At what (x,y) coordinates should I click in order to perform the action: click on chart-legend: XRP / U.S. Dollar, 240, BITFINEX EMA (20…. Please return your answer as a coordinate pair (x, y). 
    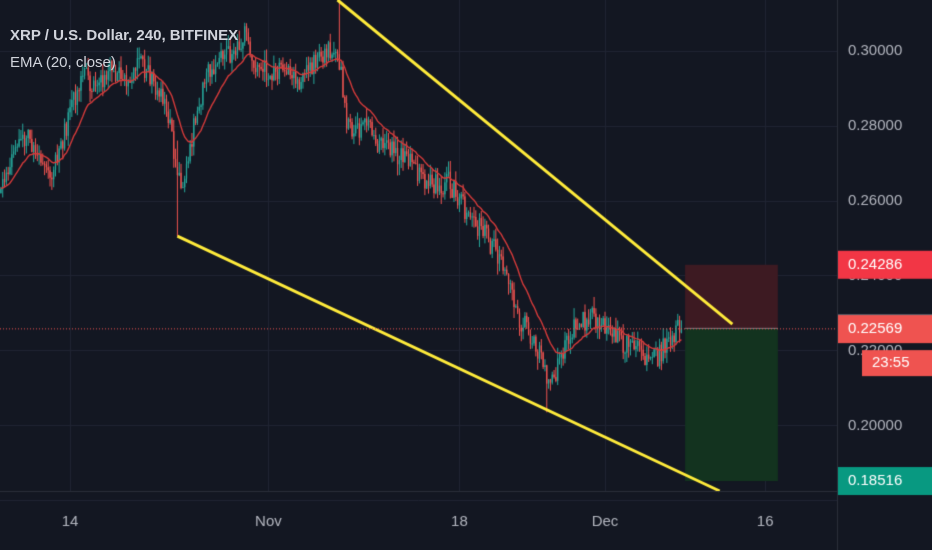
    Looking at the image, I should click on (124, 49).